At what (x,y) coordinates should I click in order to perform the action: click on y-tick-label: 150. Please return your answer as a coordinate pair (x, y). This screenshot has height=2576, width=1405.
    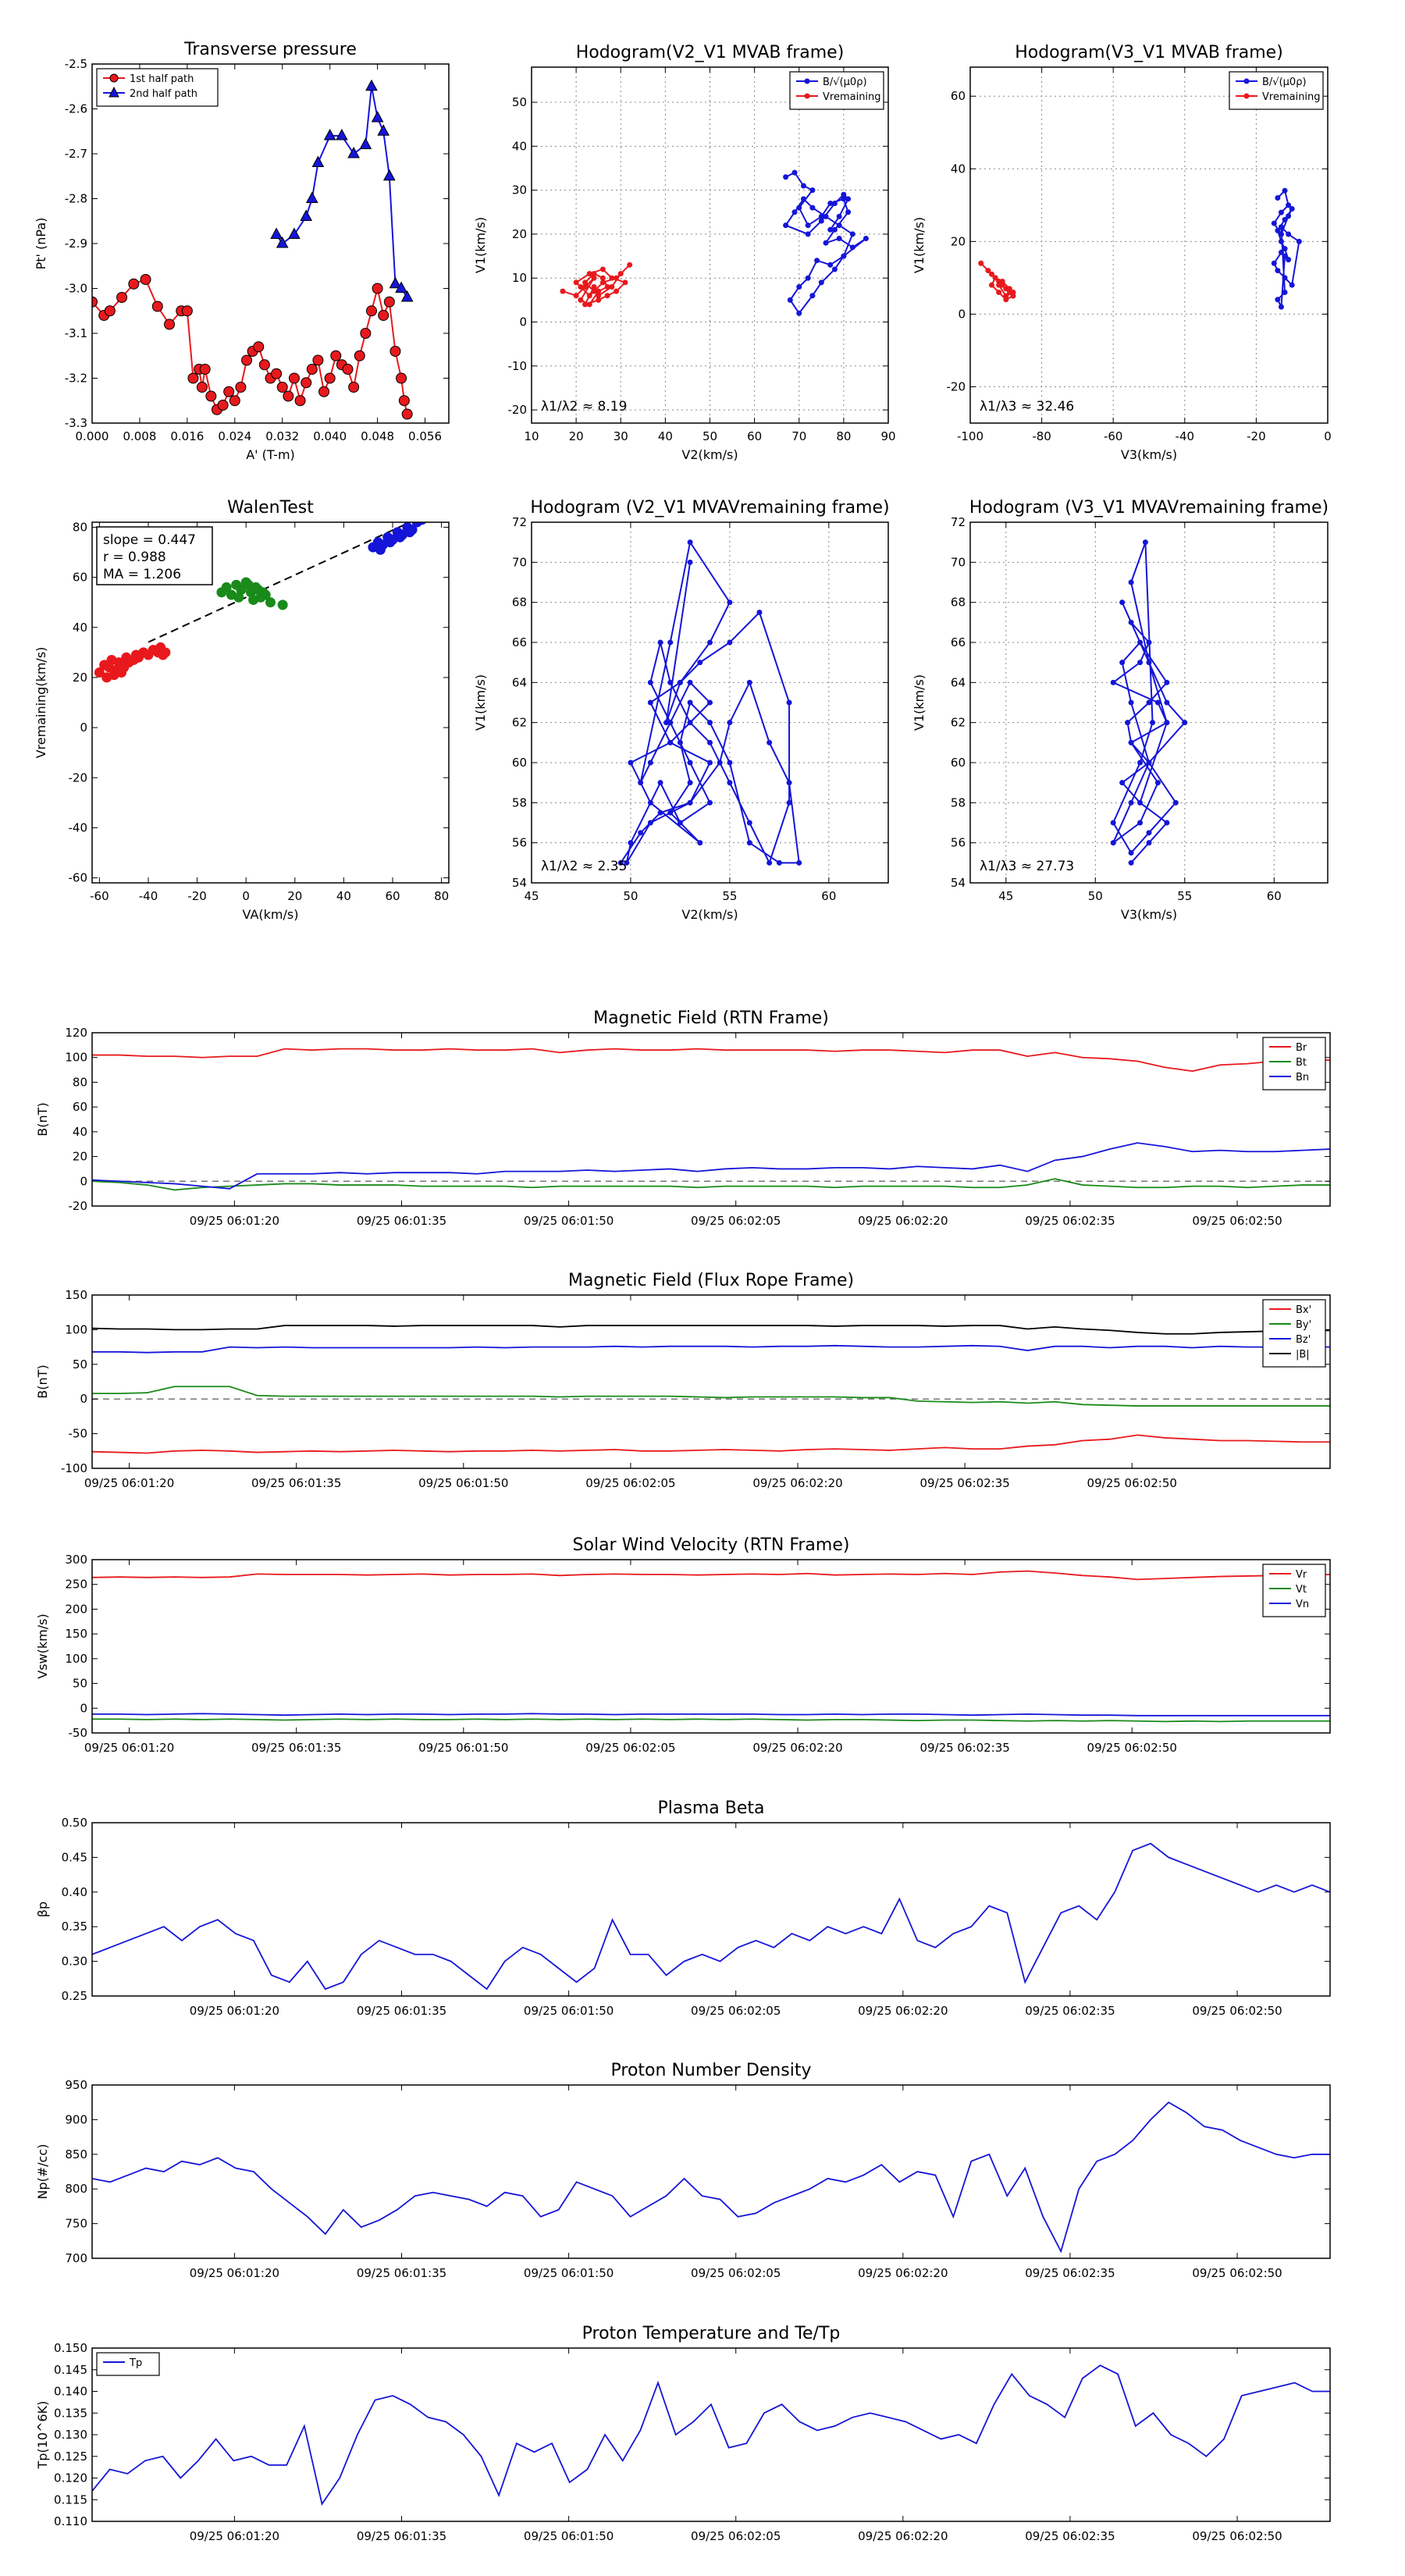
    Looking at the image, I should click on (76, 1295).